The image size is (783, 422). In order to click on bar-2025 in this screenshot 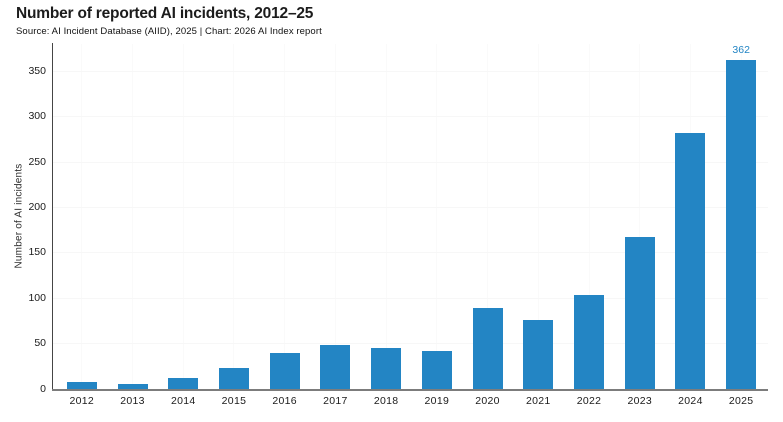, I will do `click(741, 224)`.